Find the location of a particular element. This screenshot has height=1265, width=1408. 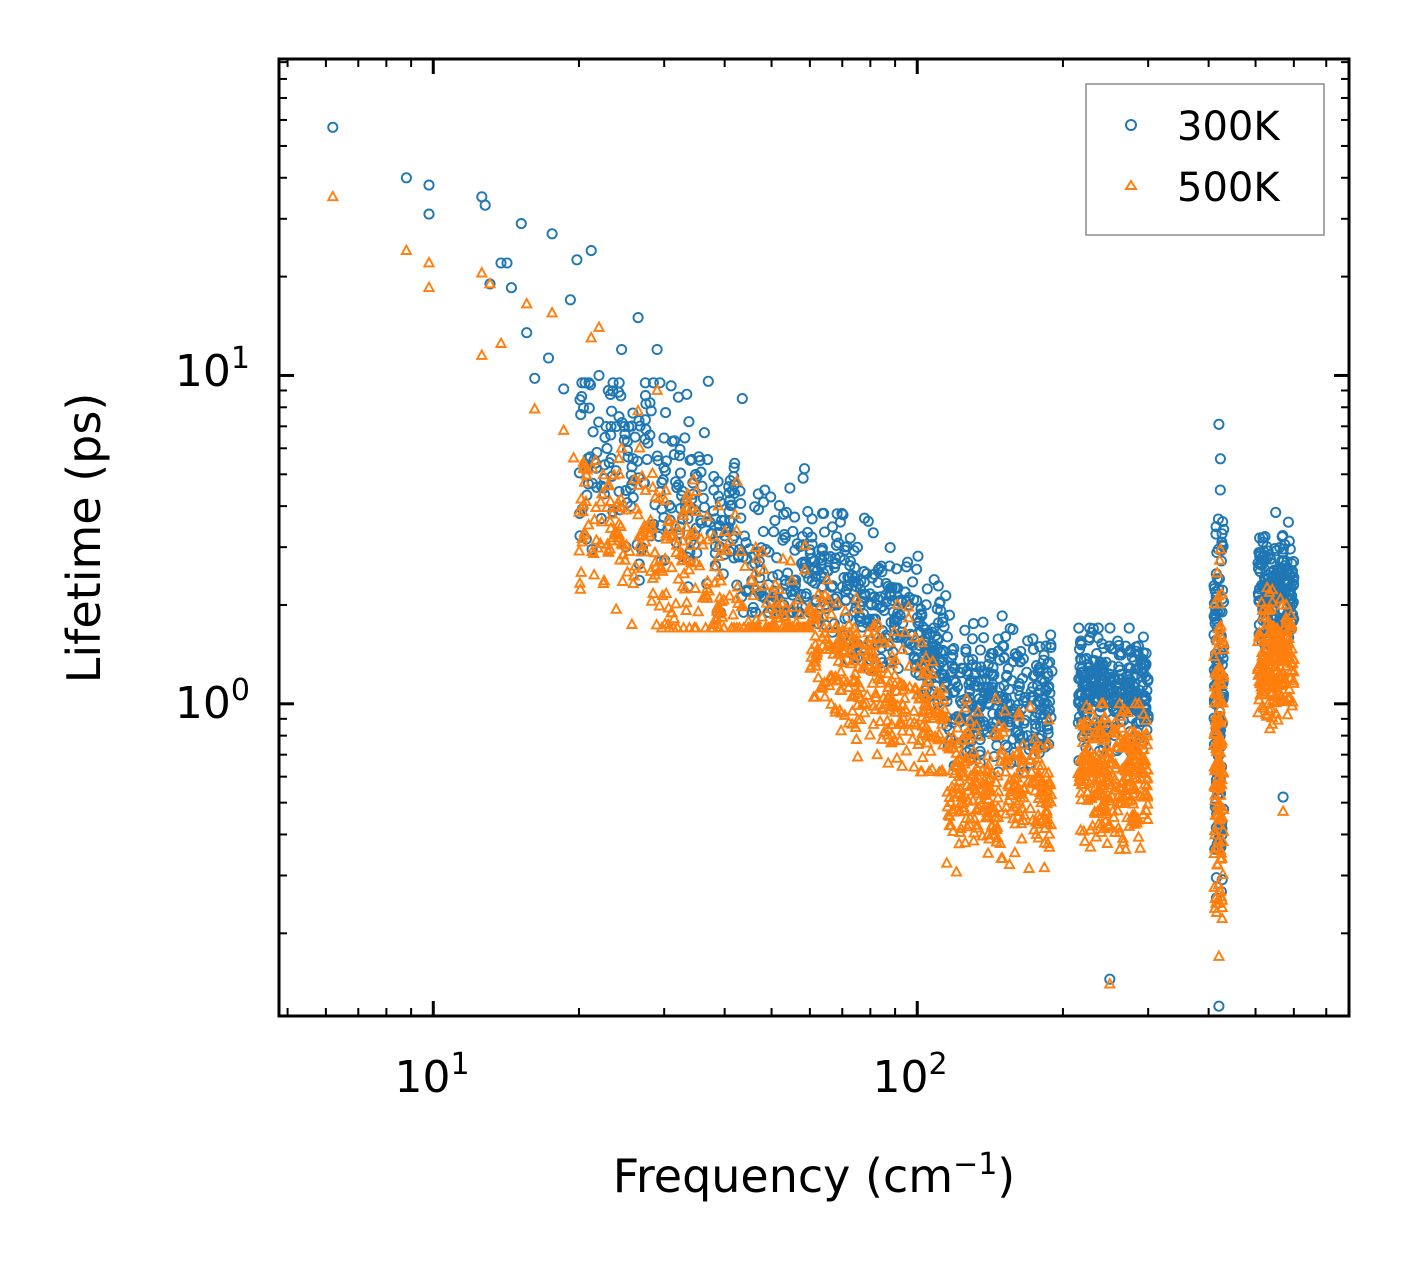

legend: 300K 500K is located at coordinates (1205, 159).